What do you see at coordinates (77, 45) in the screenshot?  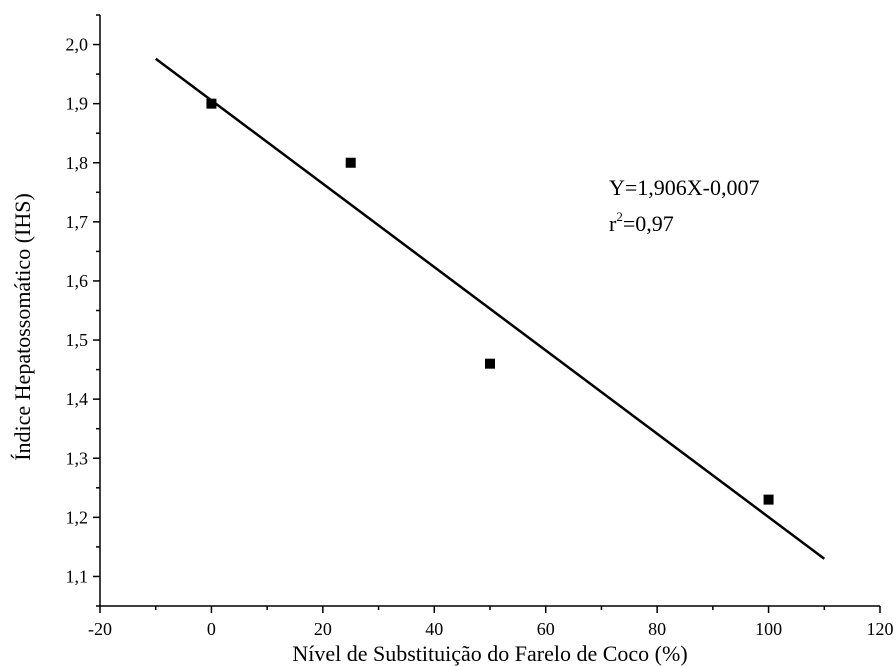 I see `y-tick-label: 2,0` at bounding box center [77, 45].